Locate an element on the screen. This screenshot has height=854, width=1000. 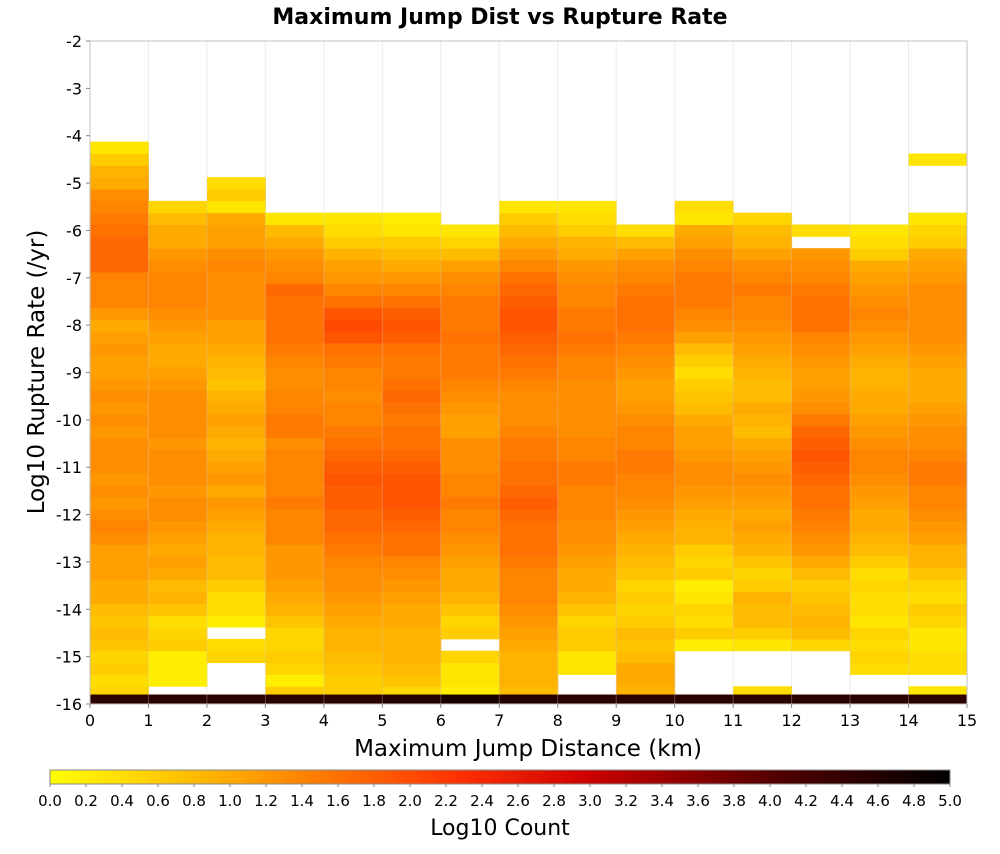
x-tick-label: 11 is located at coordinates (733, 720).